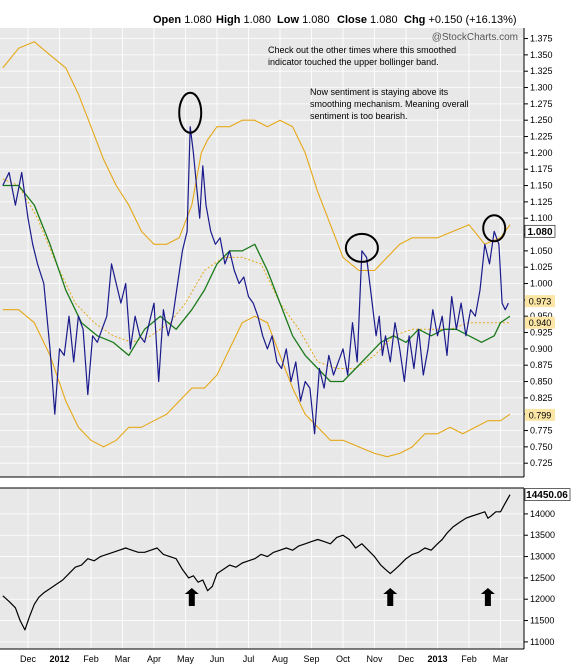  What do you see at coordinates (541, 447) in the screenshot?
I see `y-tick-label: 0.750` at bounding box center [541, 447].